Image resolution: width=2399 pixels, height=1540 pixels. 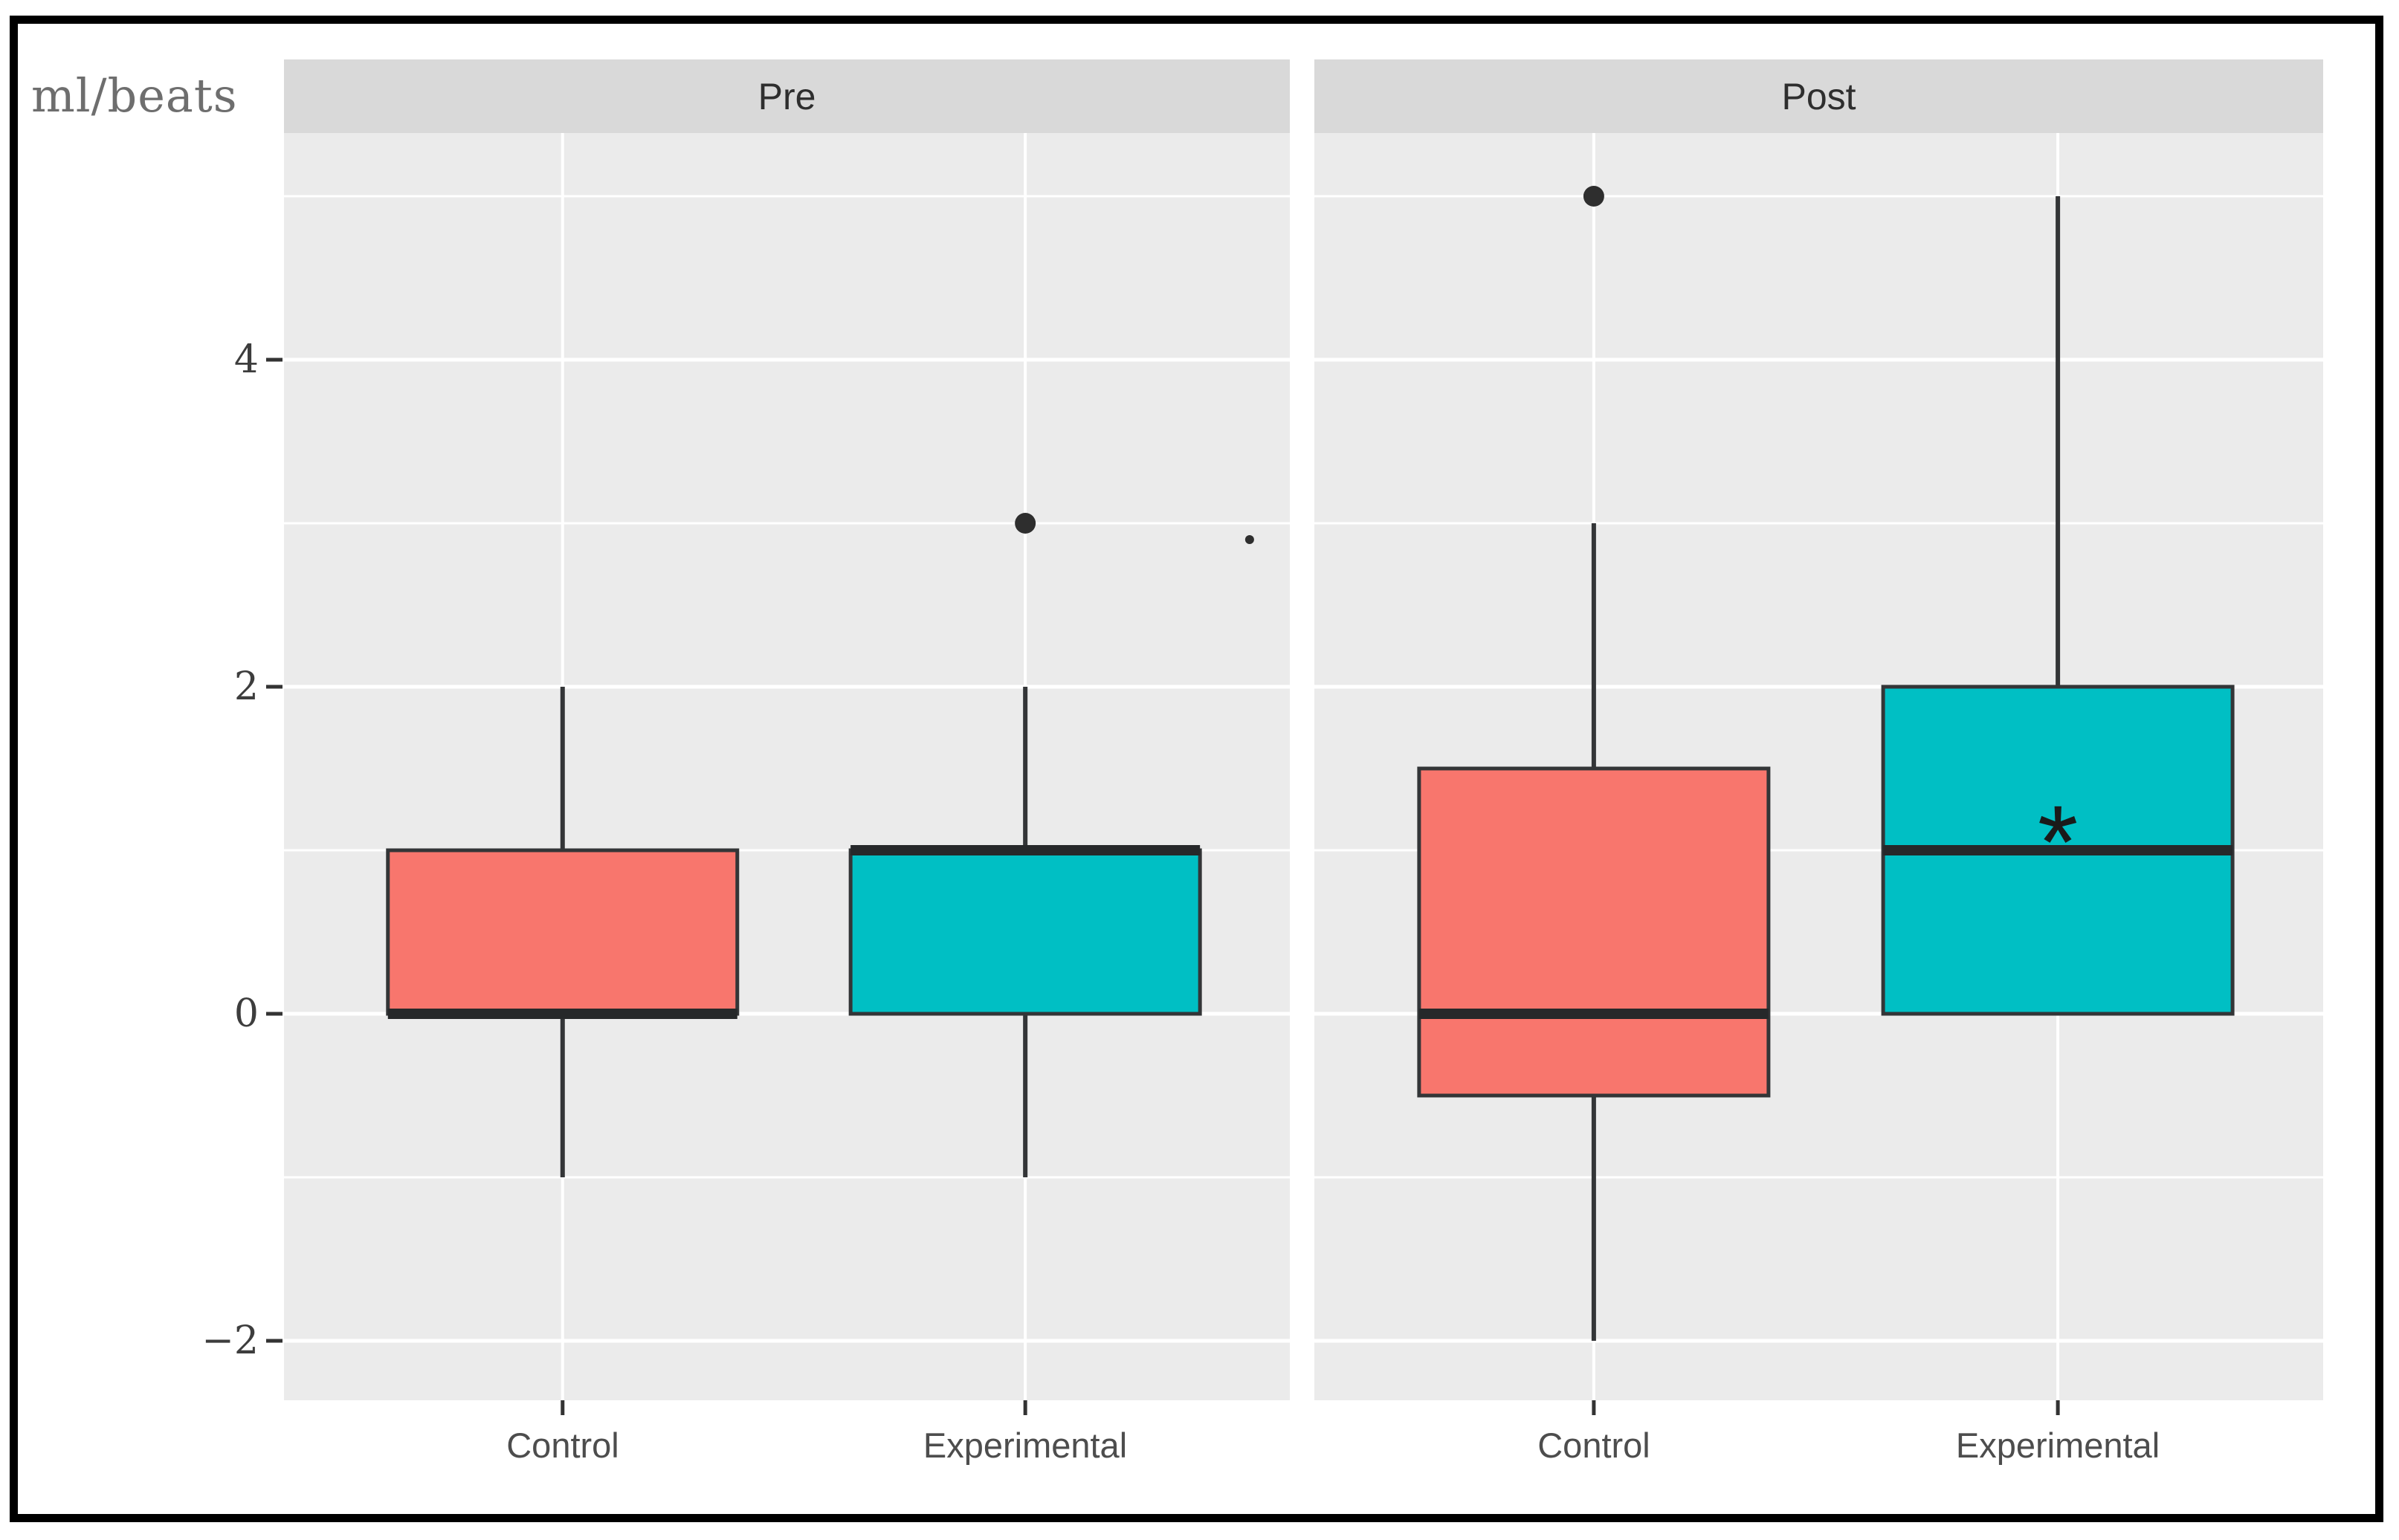 I want to click on y-tick-label-minus2: −2, so click(x=230, y=1341).